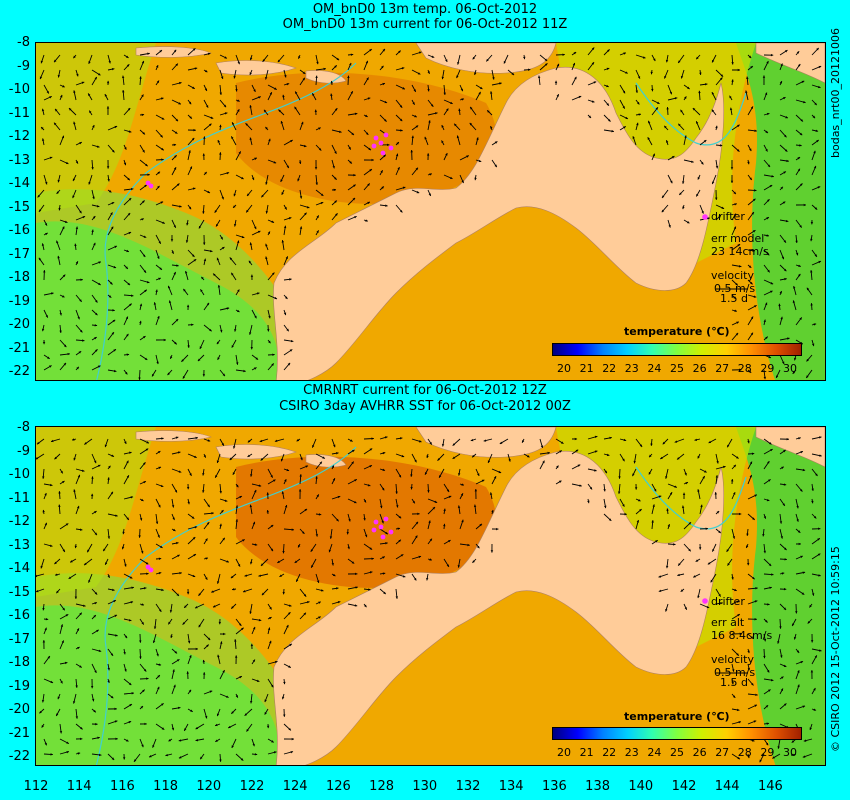  I want to click on top-y-tick: -17, so click(19, 254).